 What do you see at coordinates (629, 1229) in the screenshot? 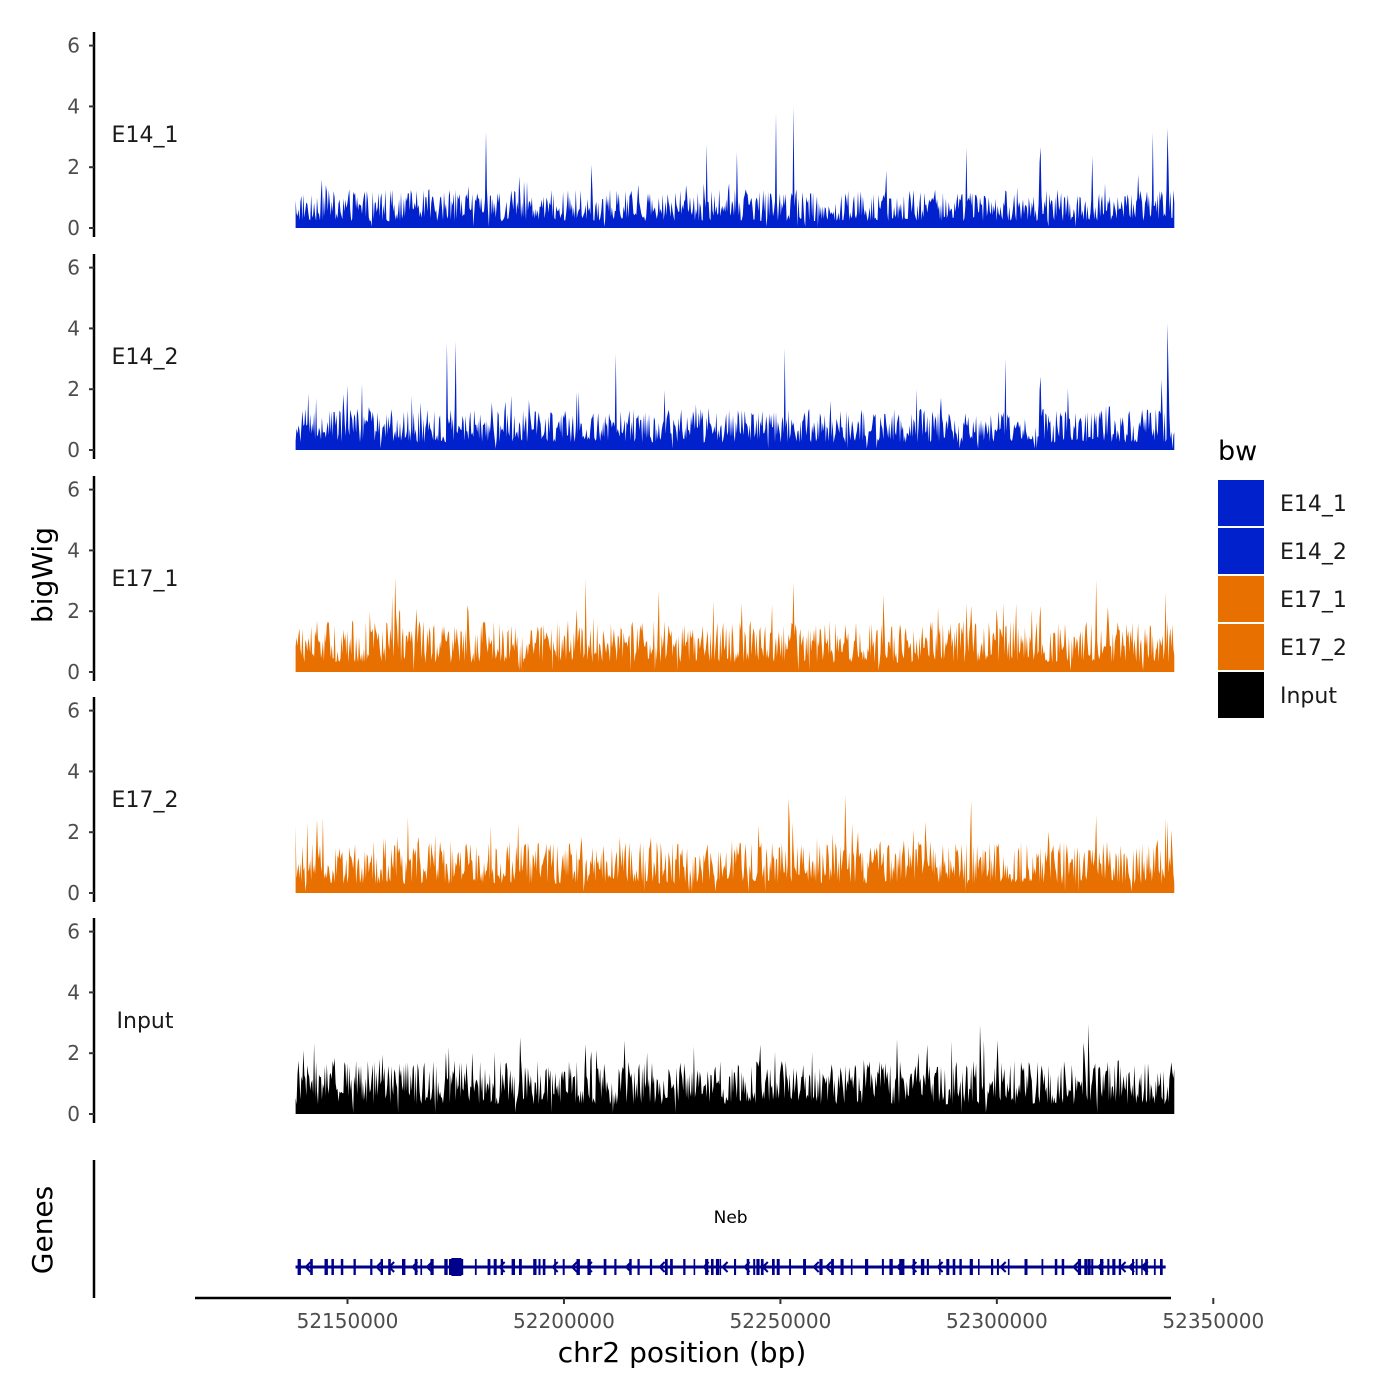
I see `genes-panel: Neb` at bounding box center [629, 1229].